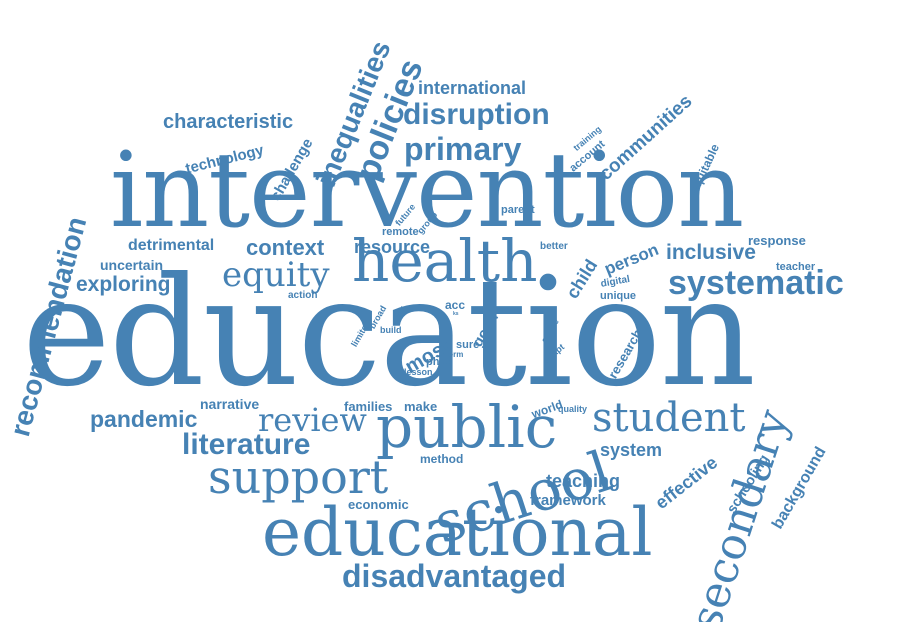  What do you see at coordinates (442, 459) in the screenshot?
I see `word-method: method` at bounding box center [442, 459].